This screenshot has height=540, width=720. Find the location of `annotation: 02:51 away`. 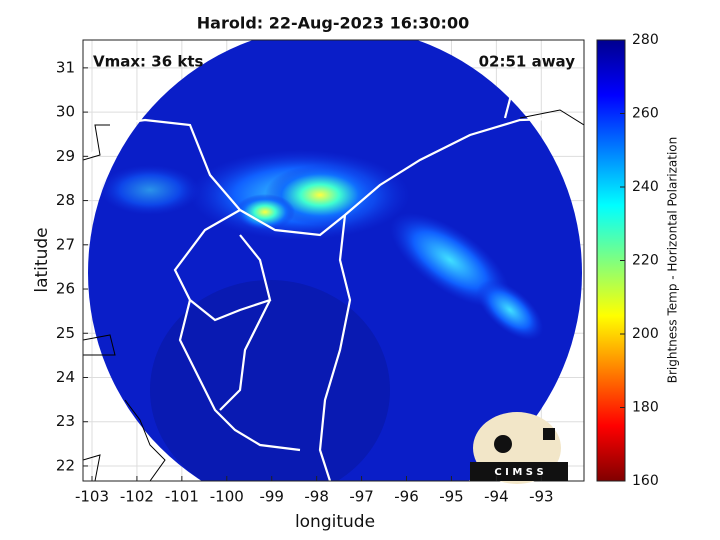

annotation: 02:51 away is located at coordinates (527, 62).